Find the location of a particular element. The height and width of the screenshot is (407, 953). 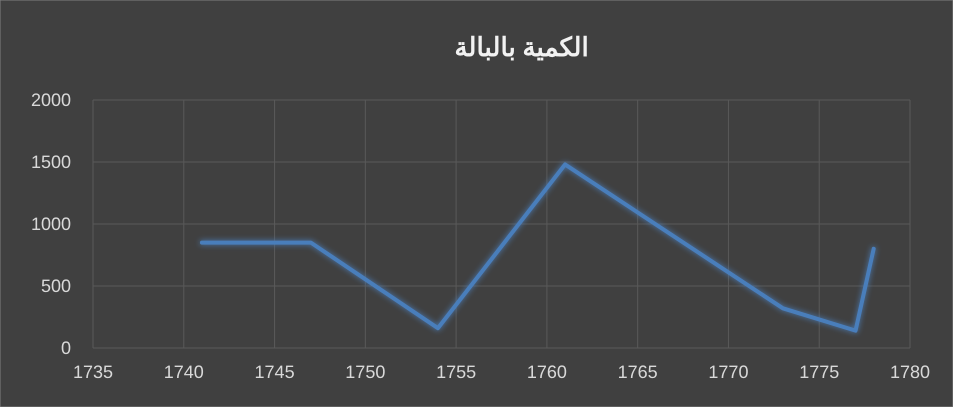

x-tick-label: 1770 is located at coordinates (728, 372).